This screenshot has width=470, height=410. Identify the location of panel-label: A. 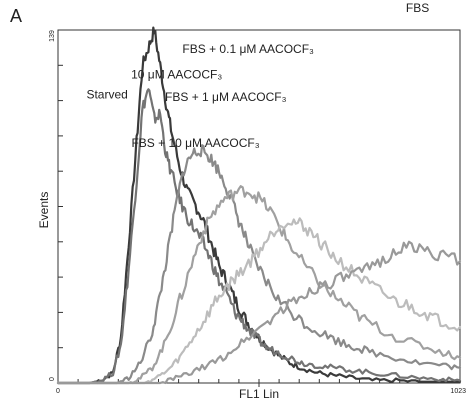
(16, 16).